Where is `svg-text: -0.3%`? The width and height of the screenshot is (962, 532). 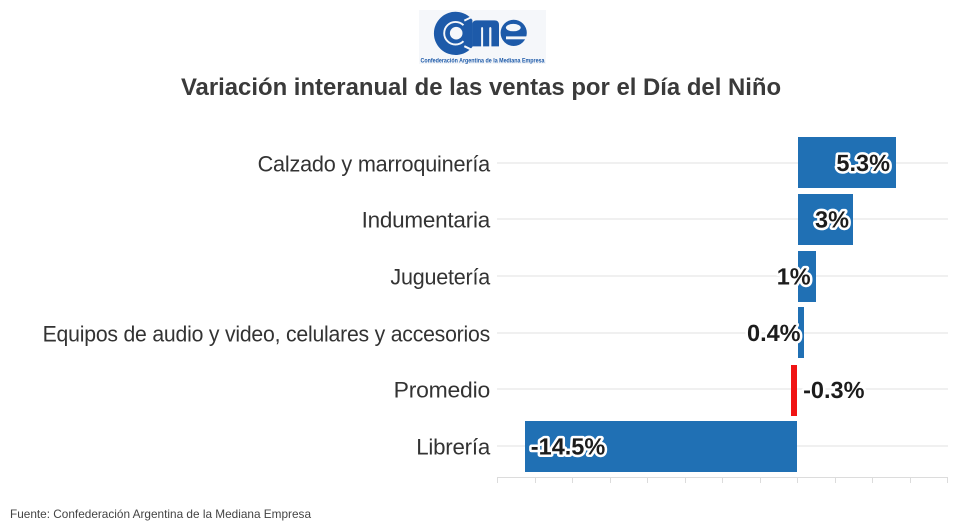
svg-text: -0.3% is located at coordinates (833, 390).